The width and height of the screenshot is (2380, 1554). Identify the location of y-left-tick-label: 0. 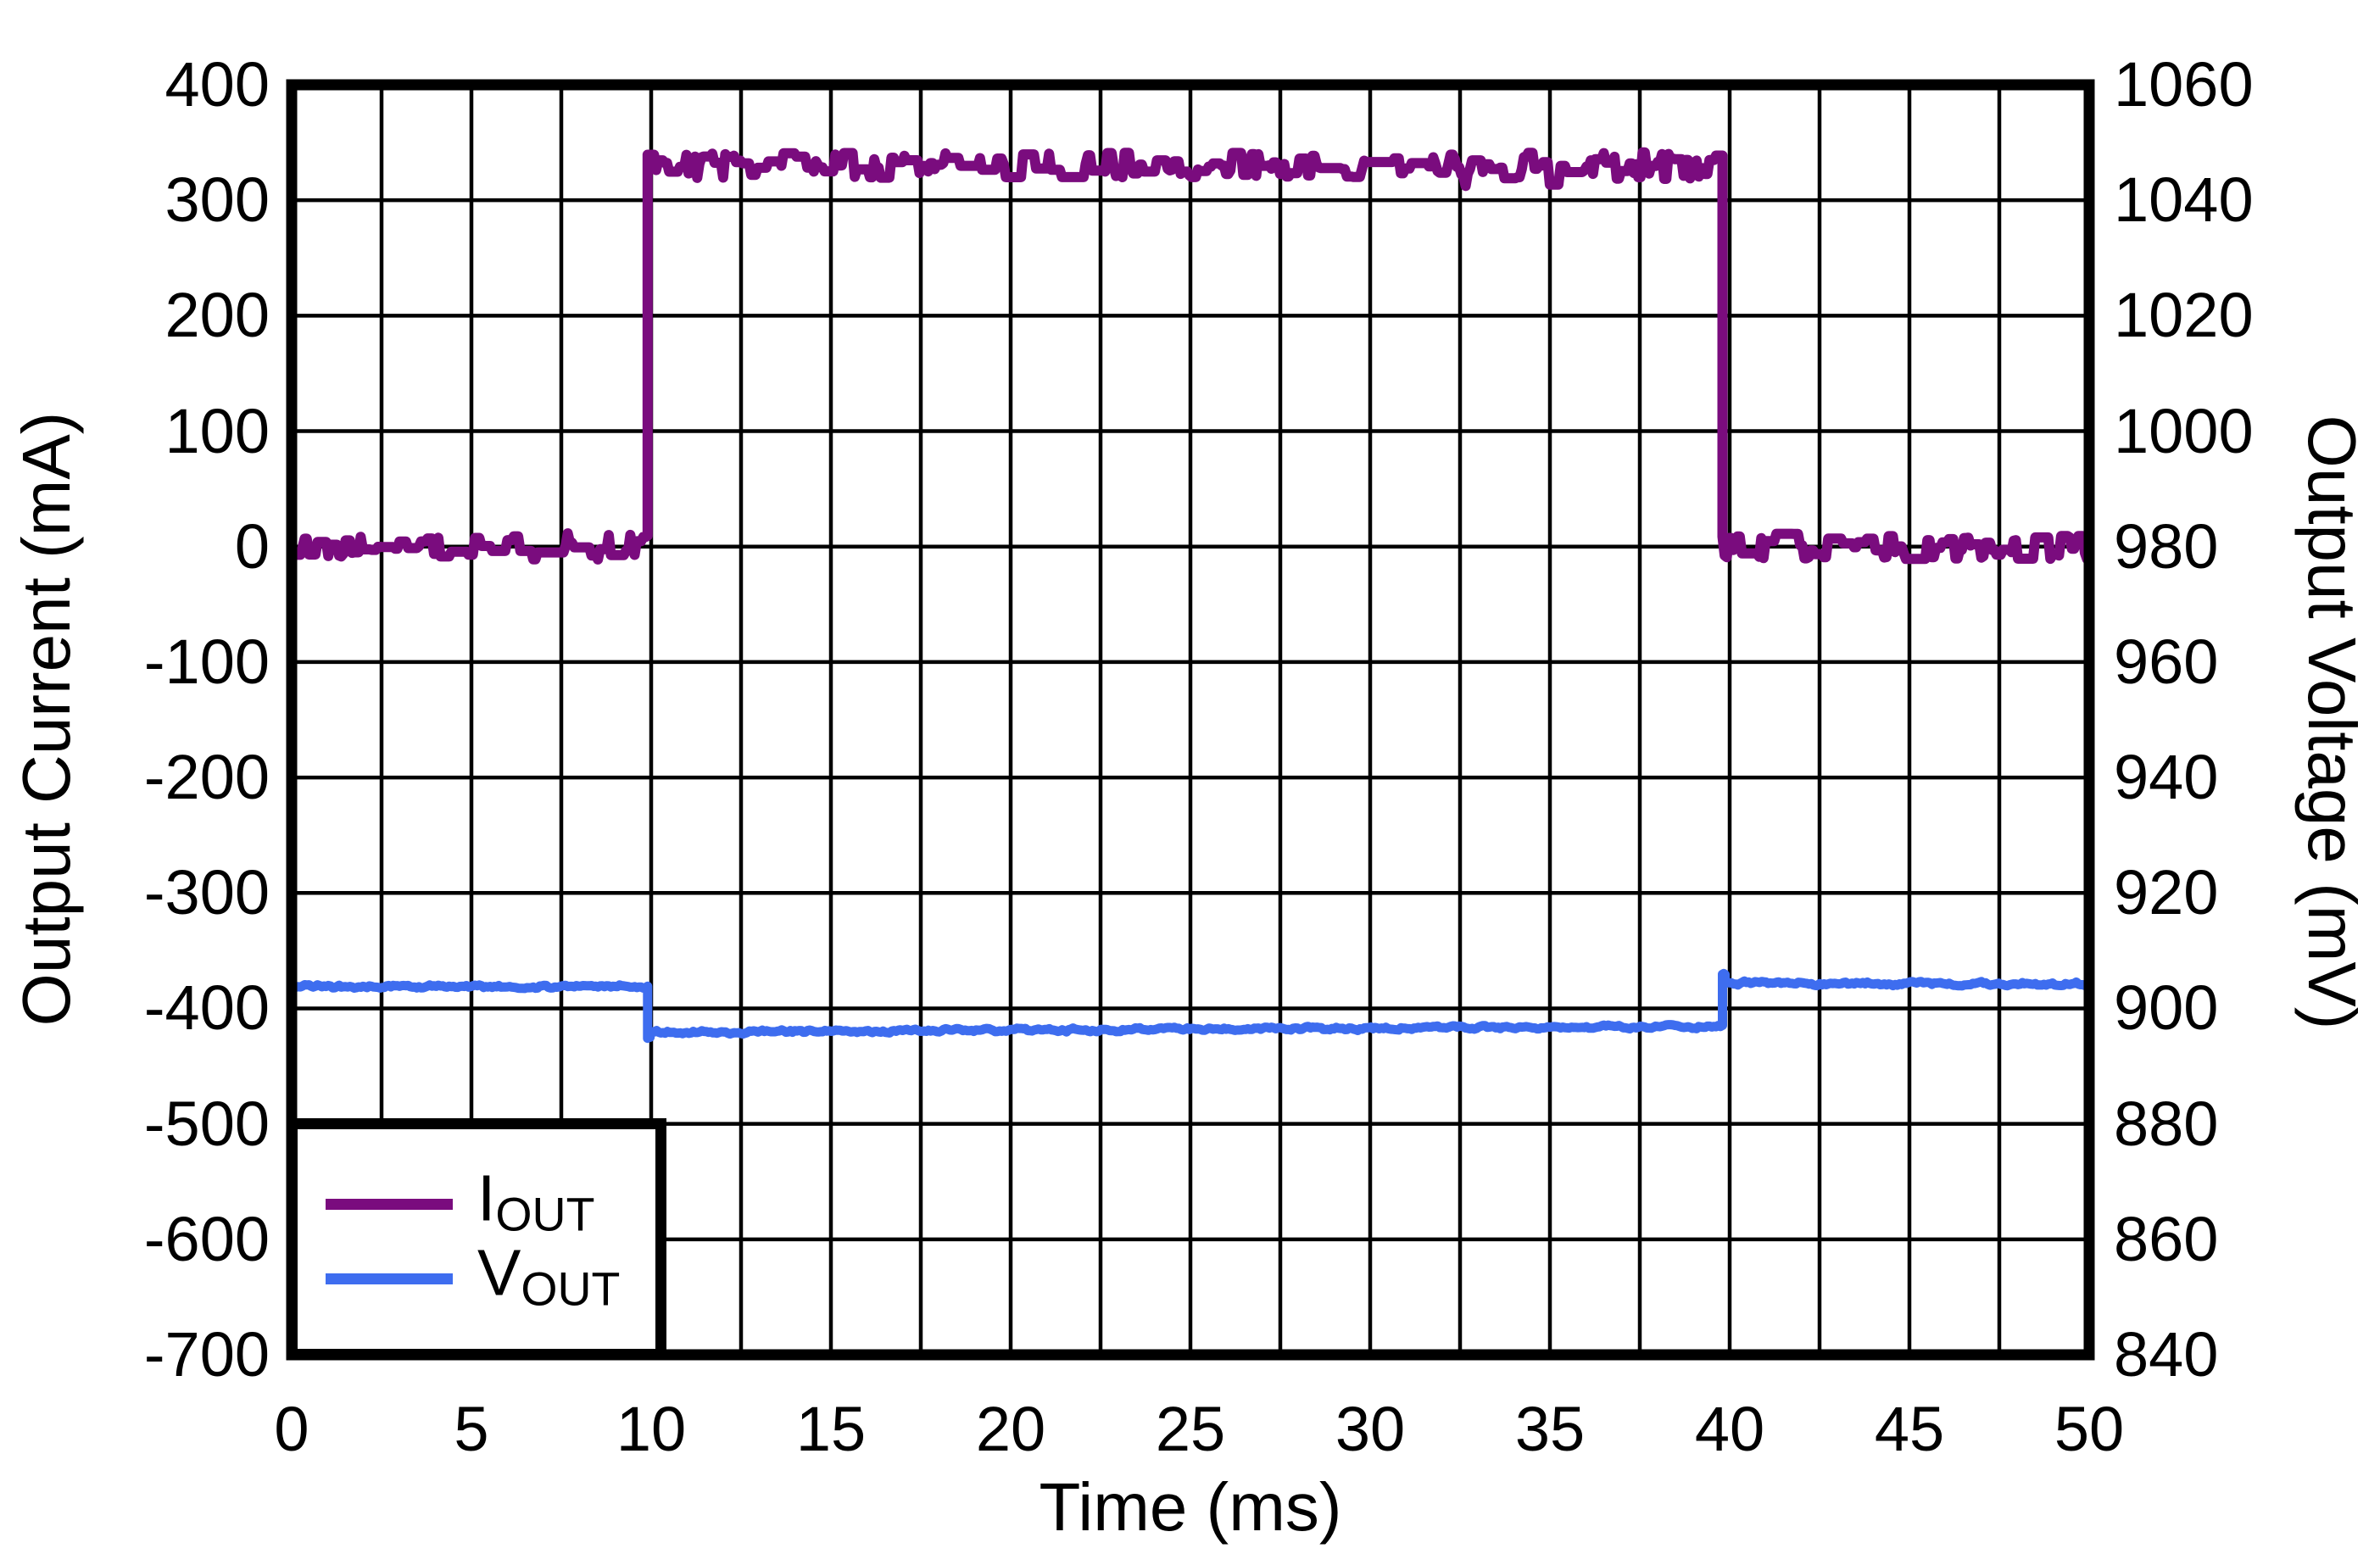
(252, 546).